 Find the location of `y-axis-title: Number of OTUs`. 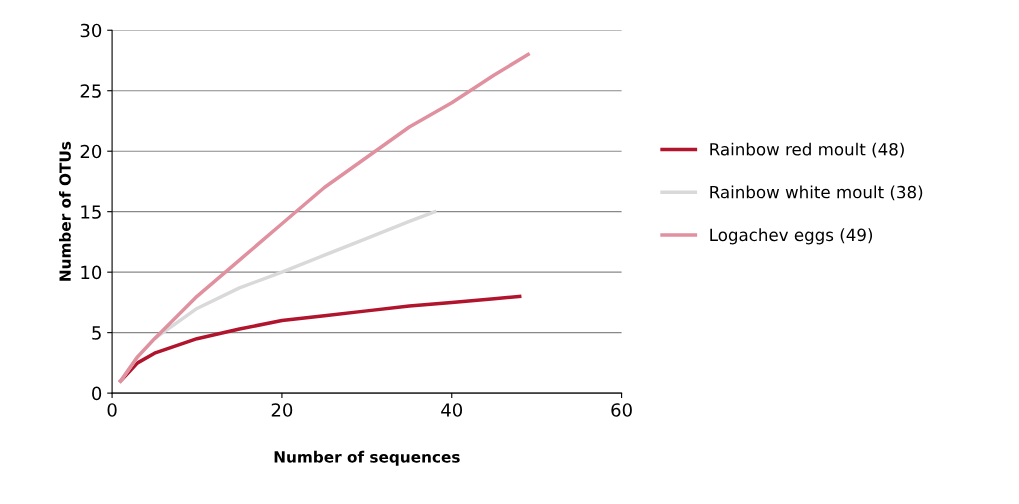

y-axis-title: Number of OTUs is located at coordinates (65, 211).